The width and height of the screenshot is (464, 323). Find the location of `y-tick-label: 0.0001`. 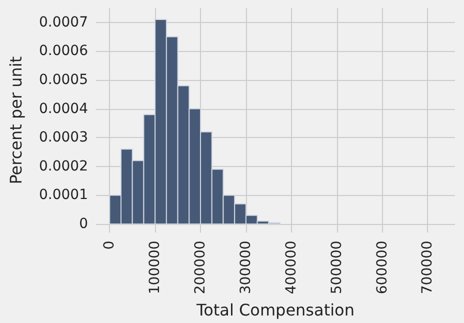

y-tick-label: 0.0001 is located at coordinates (63, 195).